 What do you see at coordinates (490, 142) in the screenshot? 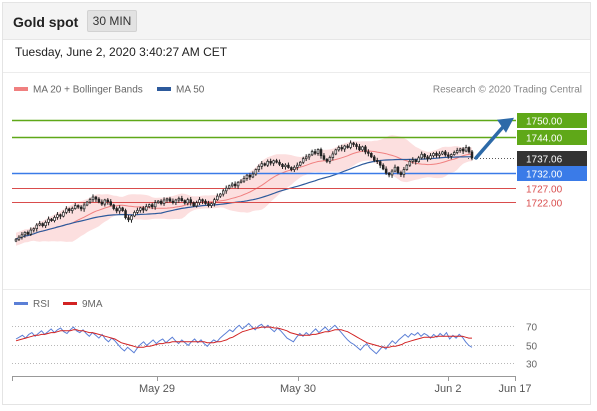
I see `forecast-arrow` at bounding box center [490, 142].